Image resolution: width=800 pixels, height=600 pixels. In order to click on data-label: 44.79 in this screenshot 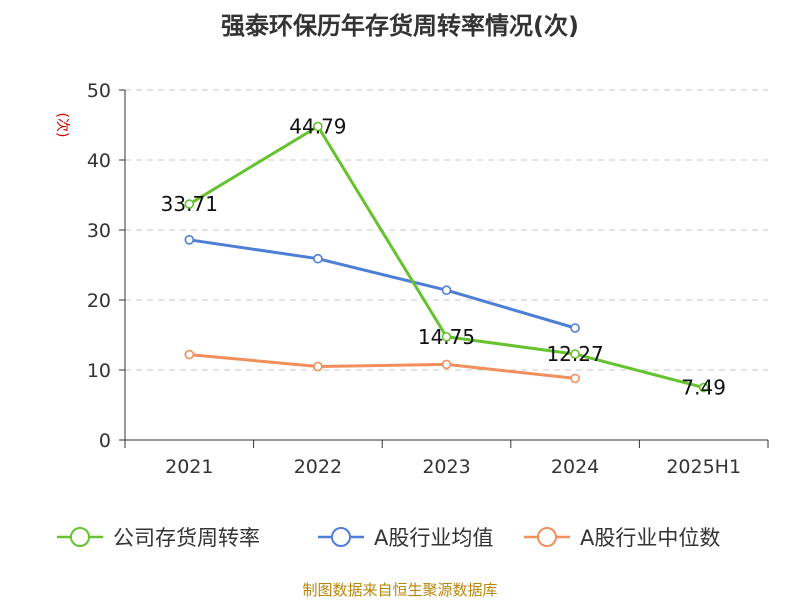, I will do `click(317, 126)`.